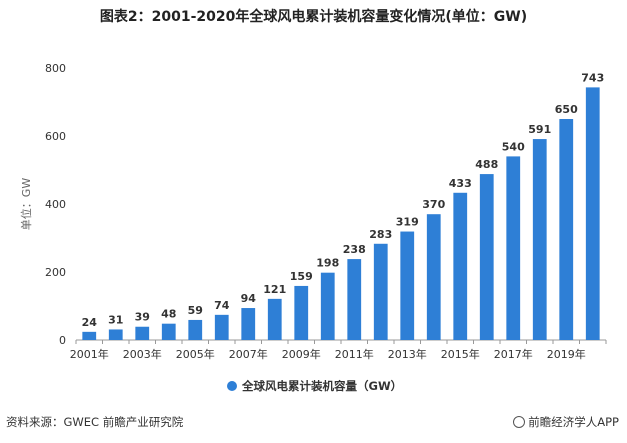 This screenshot has height=443, width=627. Describe the element at coordinates (380, 291) in the screenshot. I see `bar-2012年` at that location.